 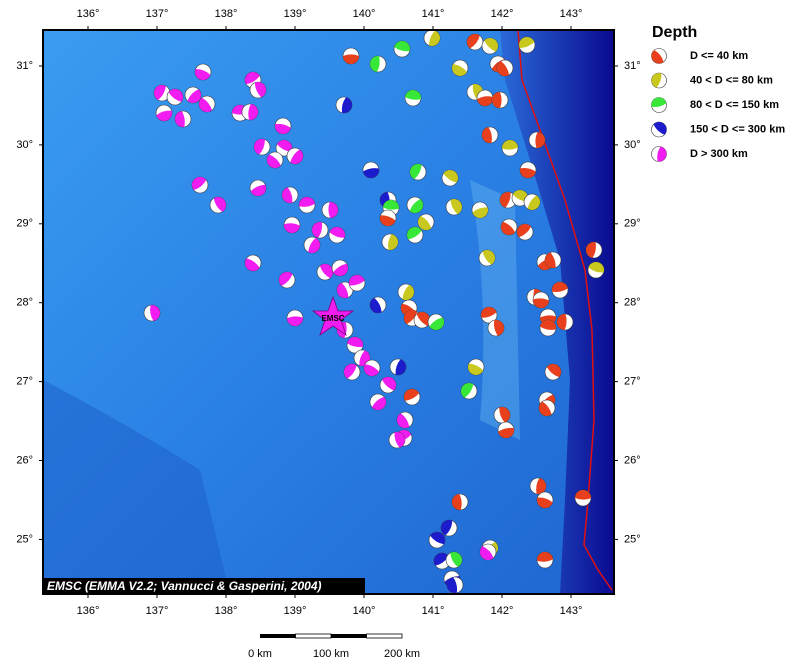 I want to click on lat-label-right: 28°, so click(x=632, y=303).